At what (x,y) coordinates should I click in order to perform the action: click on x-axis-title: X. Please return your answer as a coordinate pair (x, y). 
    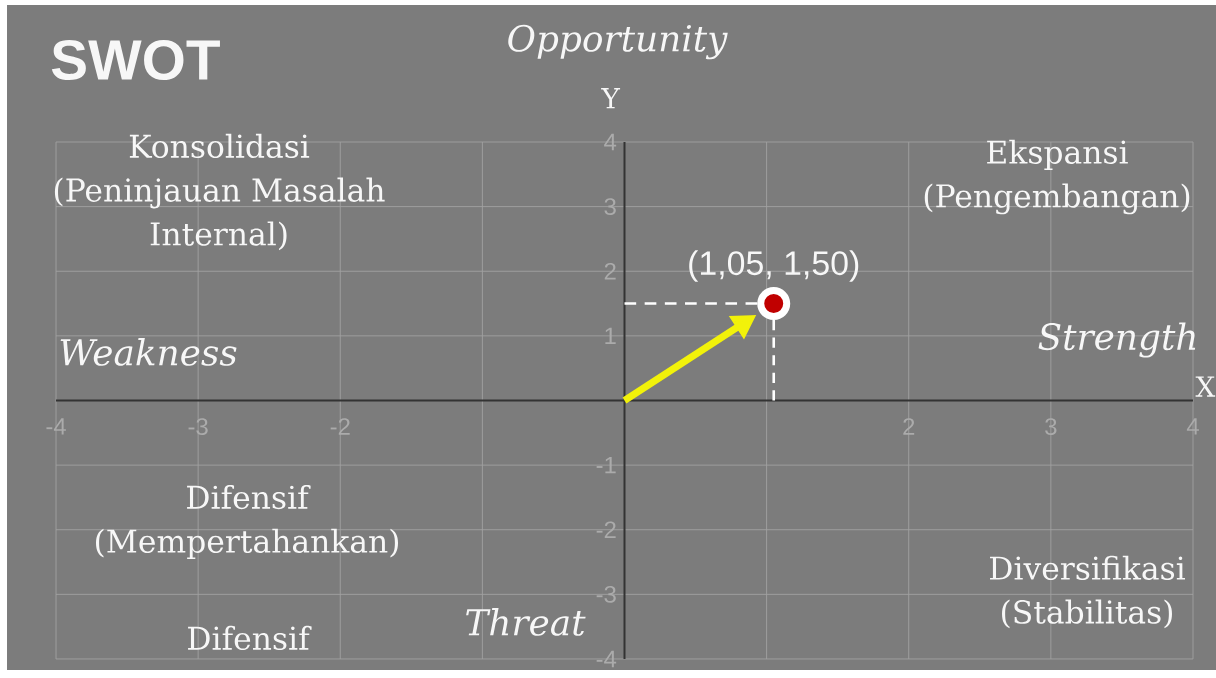
    Looking at the image, I should click on (1205, 386).